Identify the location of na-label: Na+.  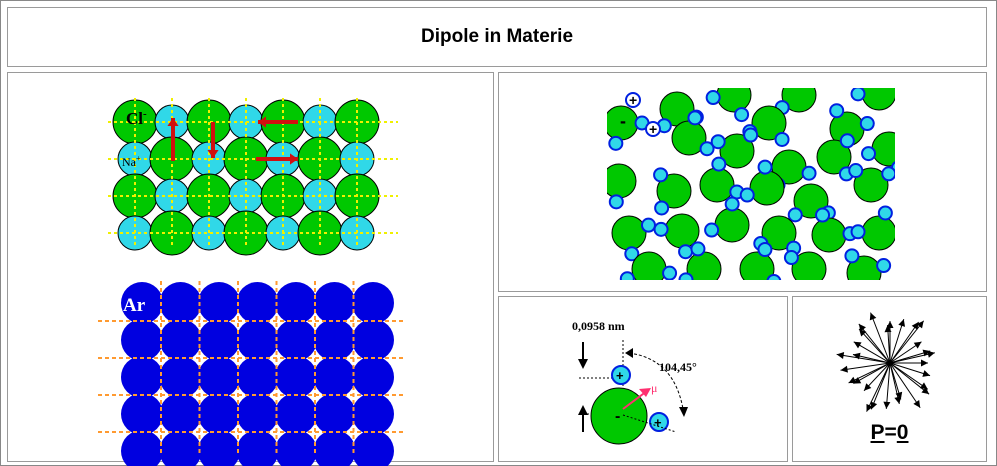
(131, 161).